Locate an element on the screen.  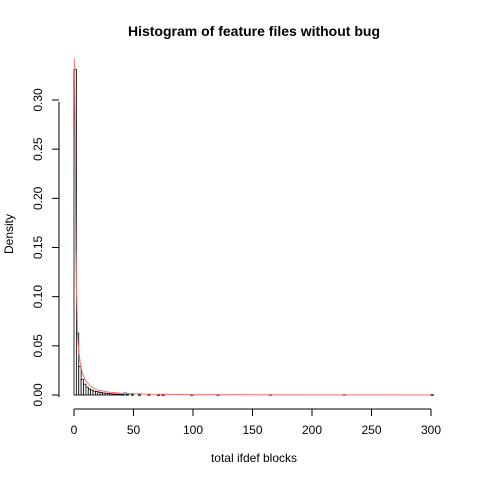
x-tick-label: 200 is located at coordinates (312, 430).